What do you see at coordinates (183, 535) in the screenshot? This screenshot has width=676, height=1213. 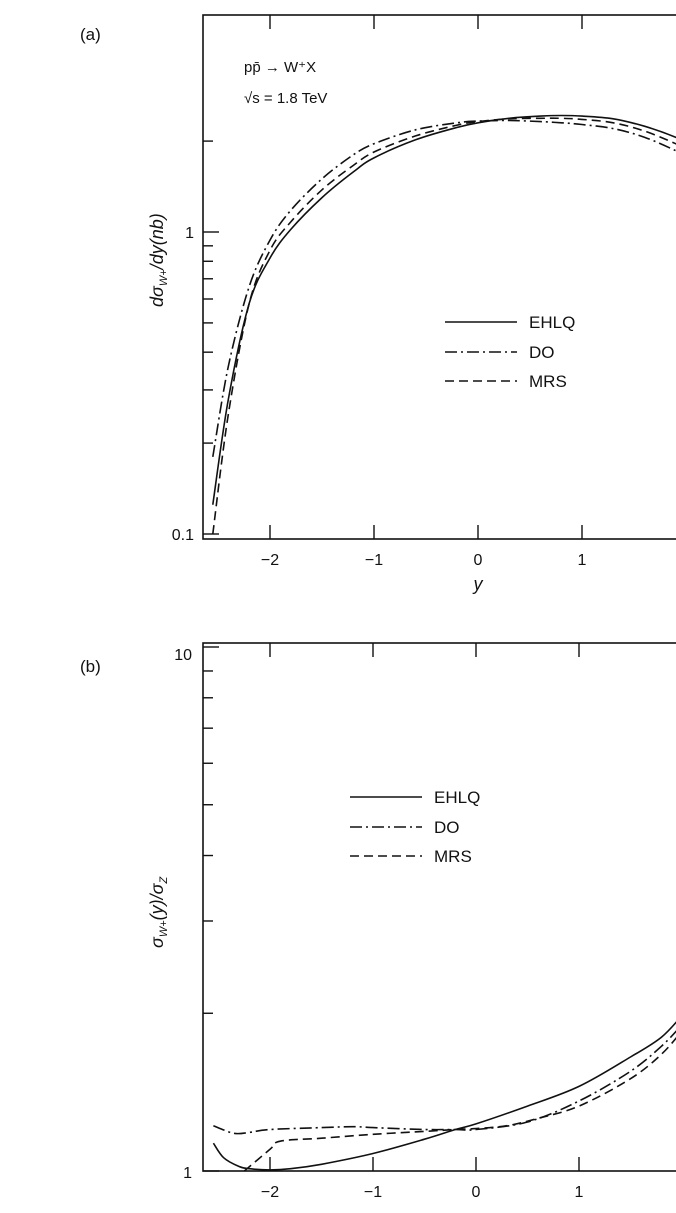 I see `panel-a-ytick-label-0.1: 0.1` at bounding box center [183, 535].